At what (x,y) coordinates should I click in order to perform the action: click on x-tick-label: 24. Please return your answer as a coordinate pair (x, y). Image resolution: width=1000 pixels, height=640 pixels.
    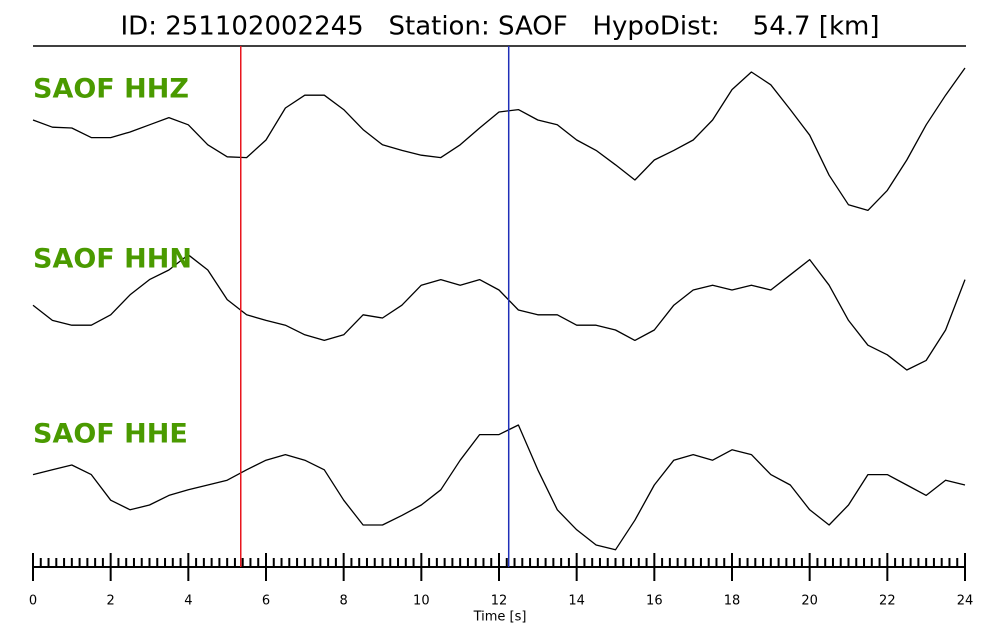
    Looking at the image, I should click on (965, 601).